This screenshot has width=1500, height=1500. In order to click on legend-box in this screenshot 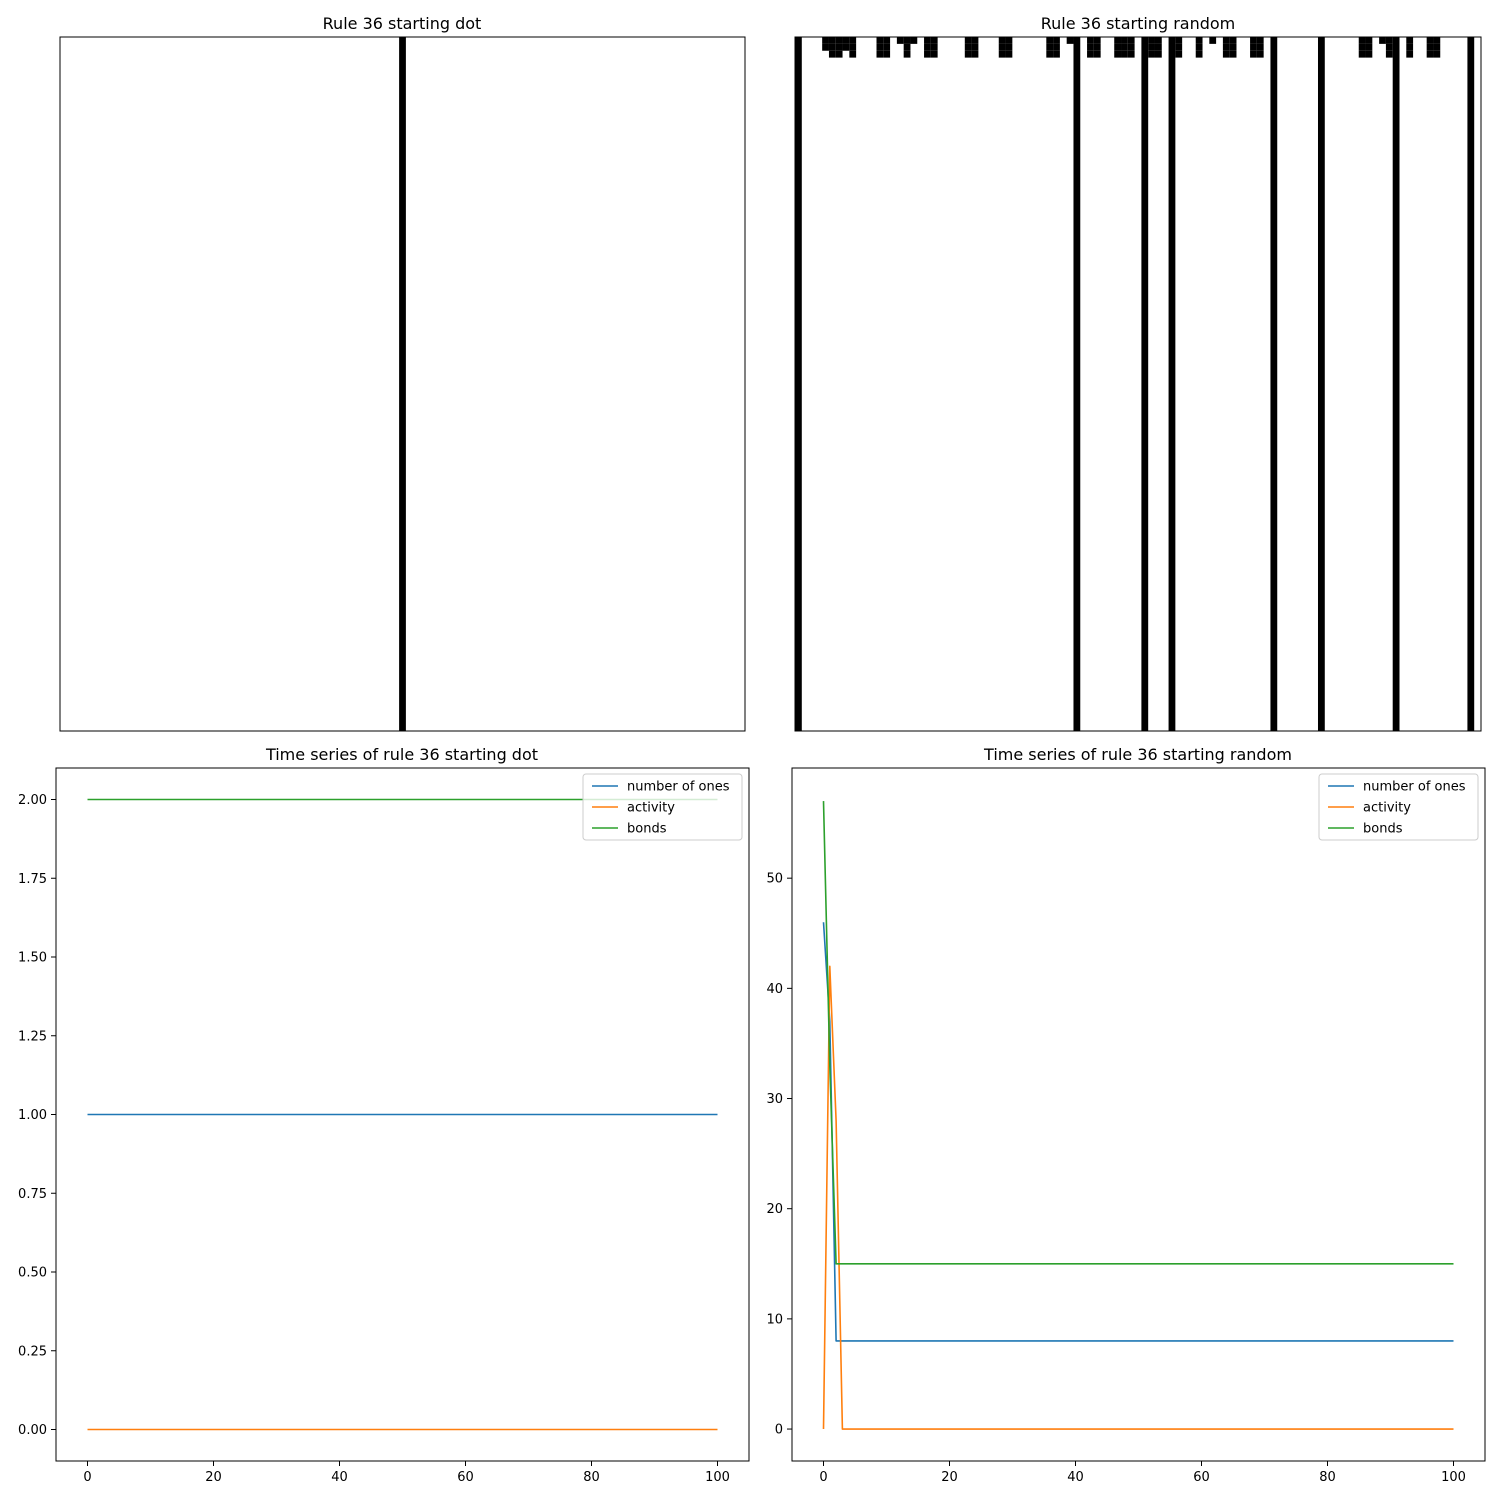, I will do `click(662, 807)`.